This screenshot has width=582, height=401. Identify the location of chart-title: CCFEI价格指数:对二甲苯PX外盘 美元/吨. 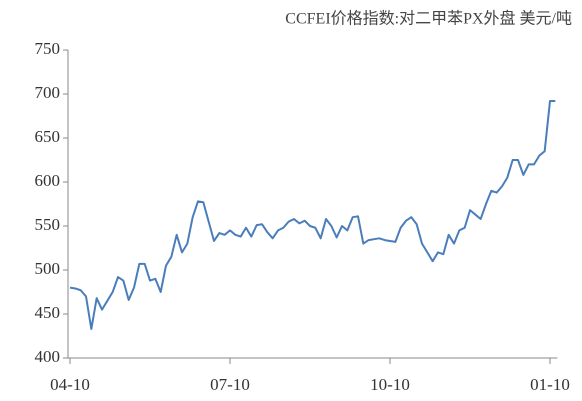
(428, 18).